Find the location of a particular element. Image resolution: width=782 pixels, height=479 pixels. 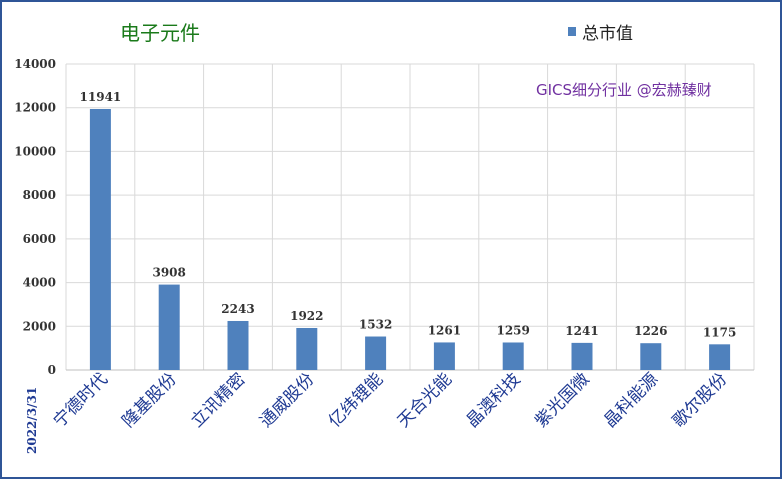

chart-title: 电子元件 is located at coordinates (160, 33).